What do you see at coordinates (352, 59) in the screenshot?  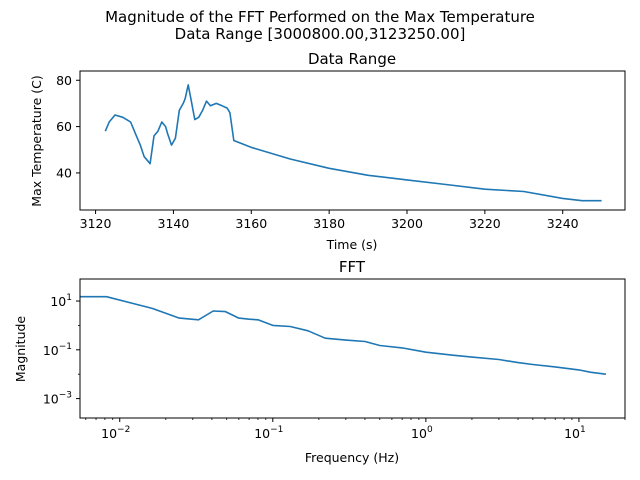 I see `time-series-title: Data Range` at bounding box center [352, 59].